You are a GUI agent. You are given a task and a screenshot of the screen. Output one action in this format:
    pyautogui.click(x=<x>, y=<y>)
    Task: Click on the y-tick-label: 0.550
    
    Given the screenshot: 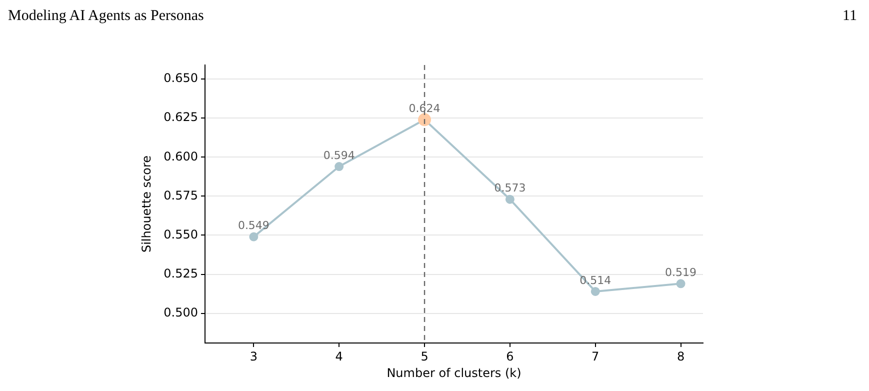 What is the action you would take?
    pyautogui.click(x=181, y=234)
    